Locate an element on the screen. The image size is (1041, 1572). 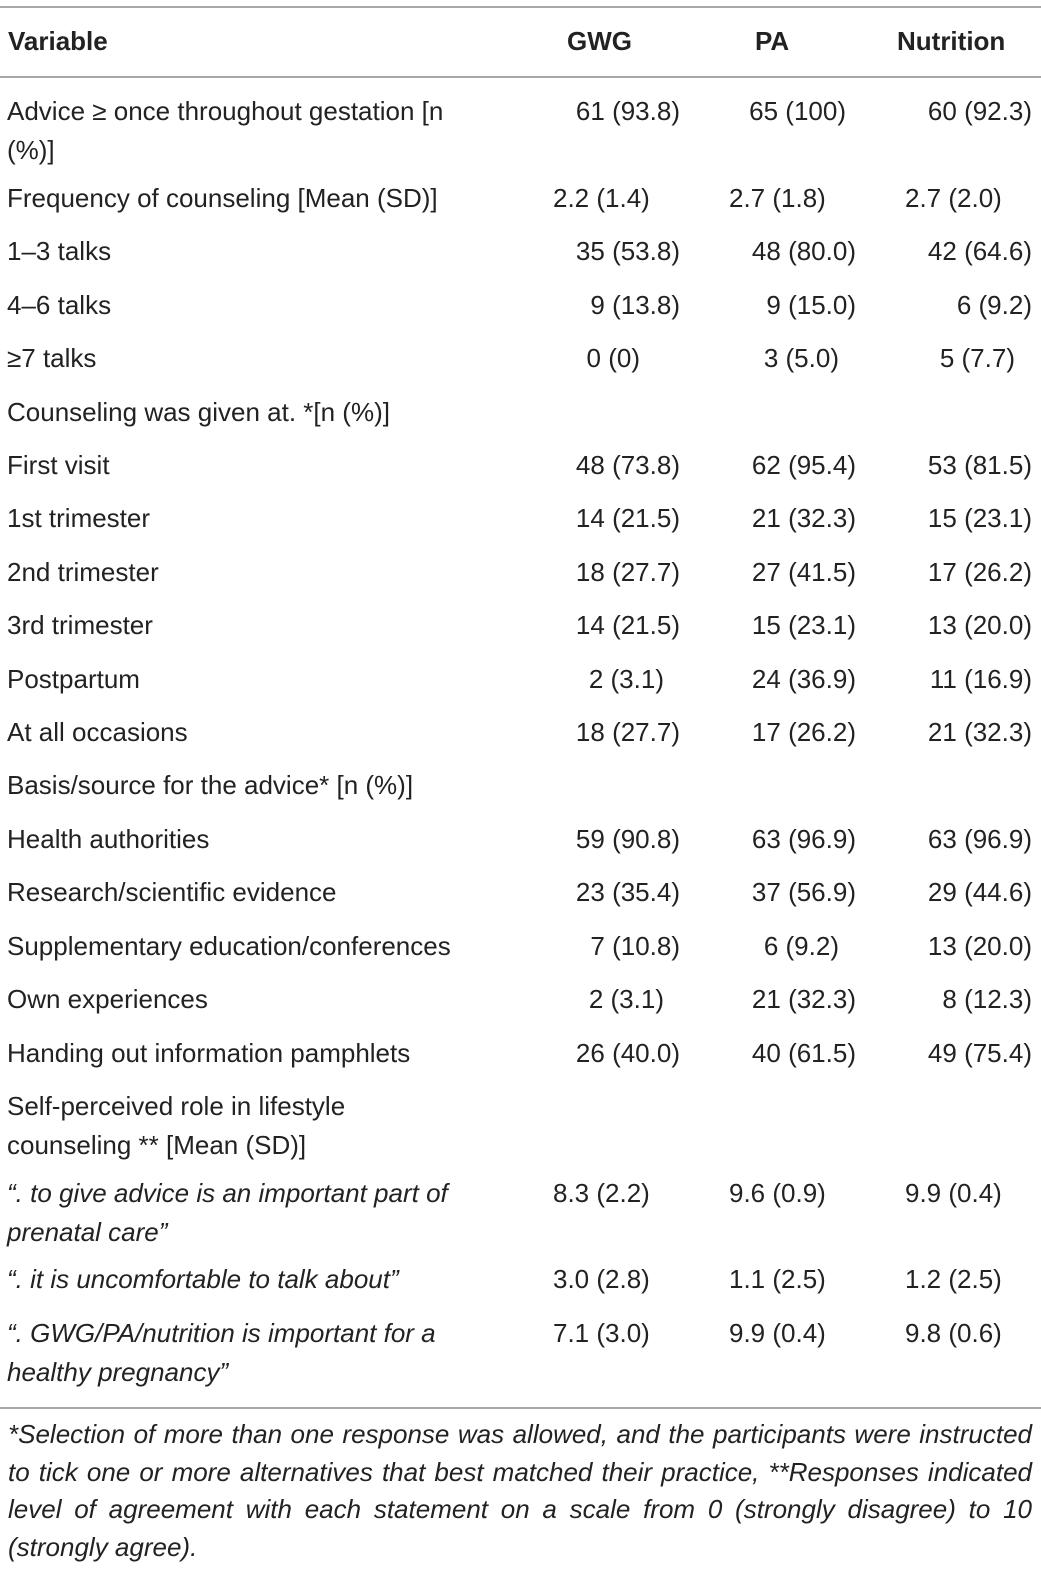
nutrition-value: 9.8 (0.6) is located at coordinates (953, 1333).